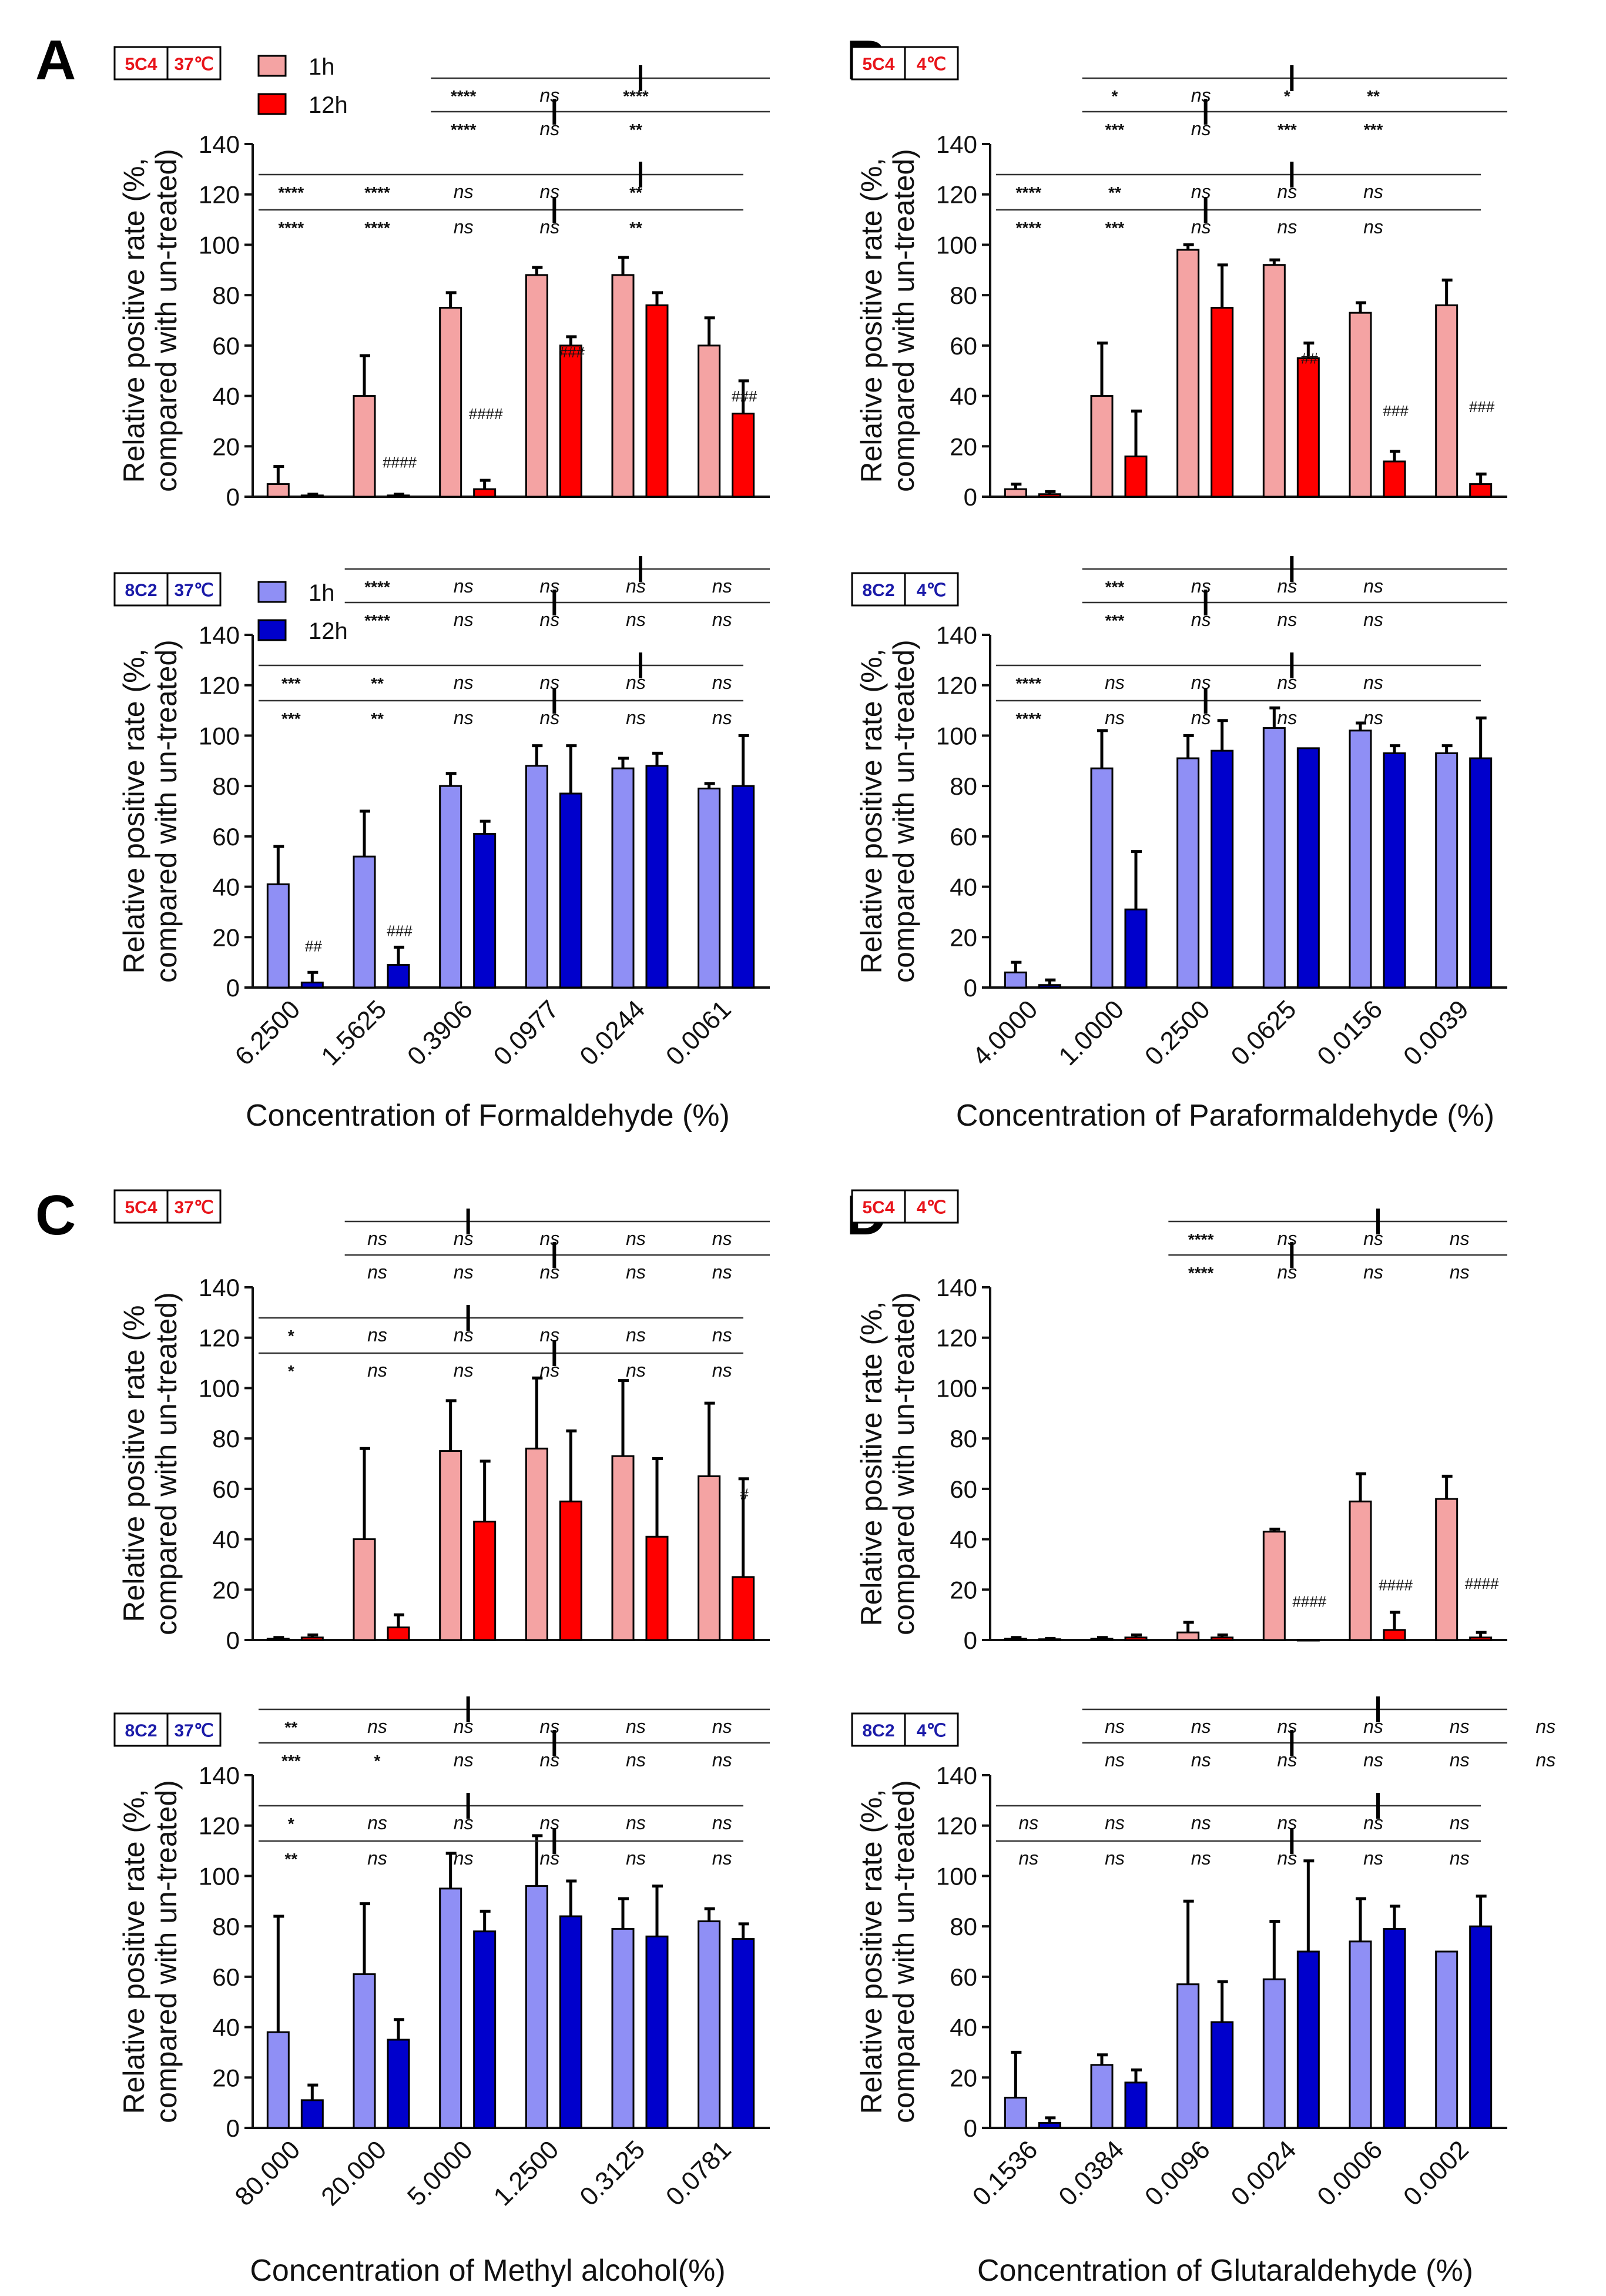  Describe the element at coordinates (1015, 493) in the screenshot. I see `bar-1h-4.0000` at that location.